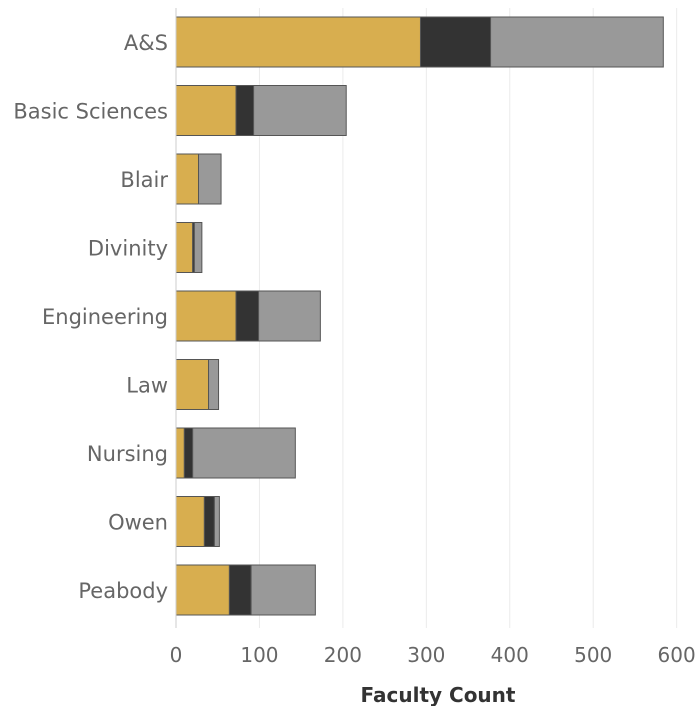 The height and width of the screenshot is (706, 699). What do you see at coordinates (90, 112) in the screenshot?
I see `category-label: Basic Sciences` at bounding box center [90, 112].